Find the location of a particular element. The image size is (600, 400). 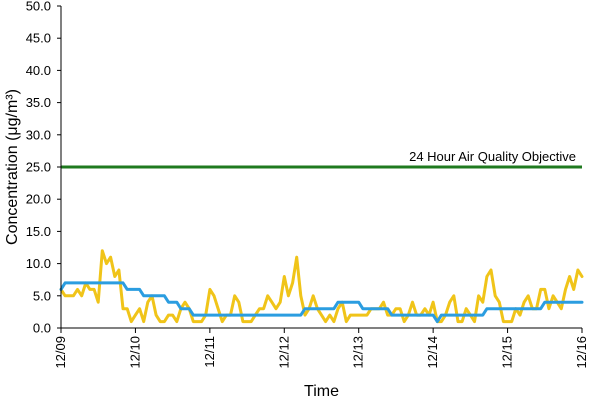

y-tick-label: 30.0 is located at coordinates (38, 134).